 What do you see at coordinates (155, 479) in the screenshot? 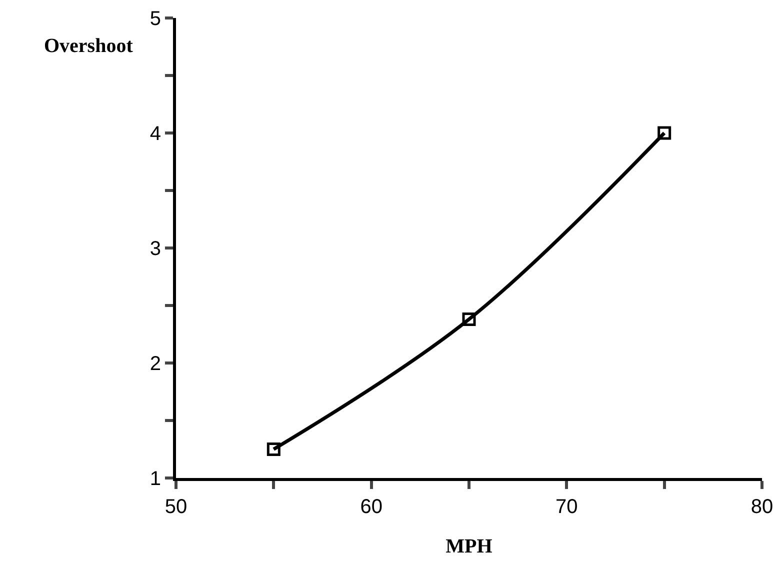
I see `y-tick-label: 1` at bounding box center [155, 479].